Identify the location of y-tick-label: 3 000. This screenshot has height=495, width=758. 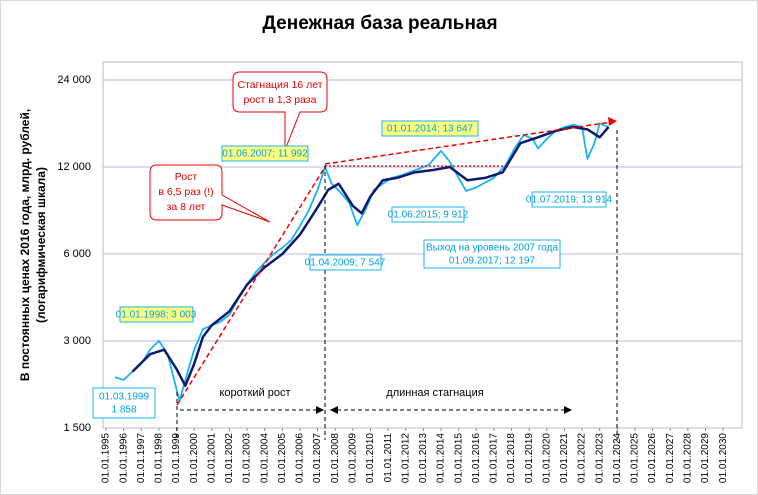
(77, 341).